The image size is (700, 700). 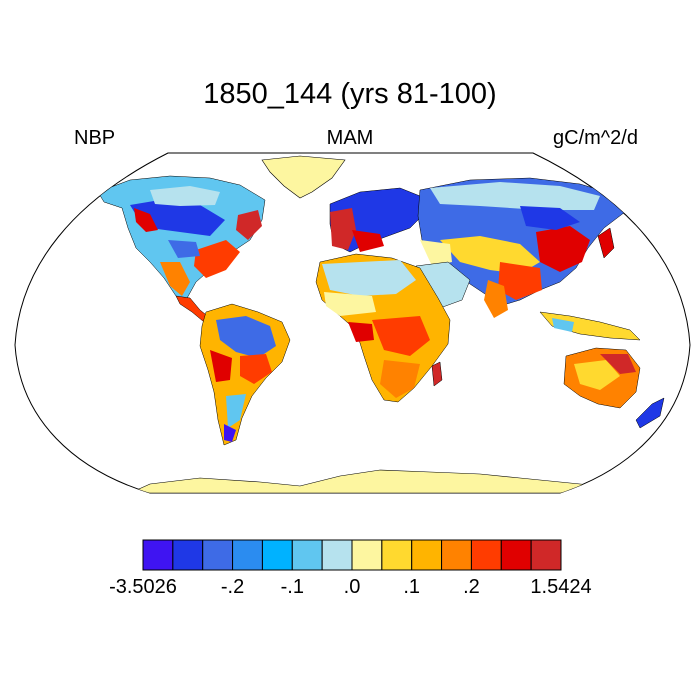 What do you see at coordinates (350, 94) in the screenshot?
I see `map-title: 1850_144 (yrs 81-100)` at bounding box center [350, 94].